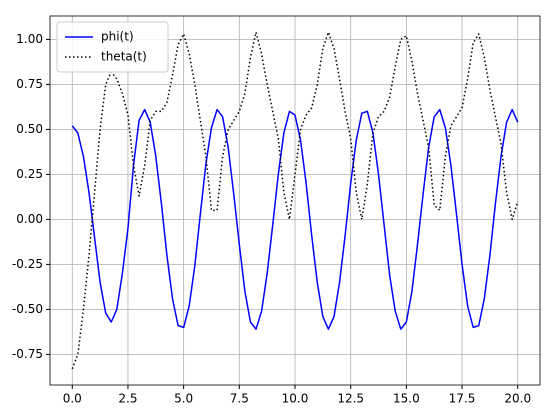 This screenshot has height=409, width=555. I want to click on x-tick-label: 7.5, so click(239, 399).